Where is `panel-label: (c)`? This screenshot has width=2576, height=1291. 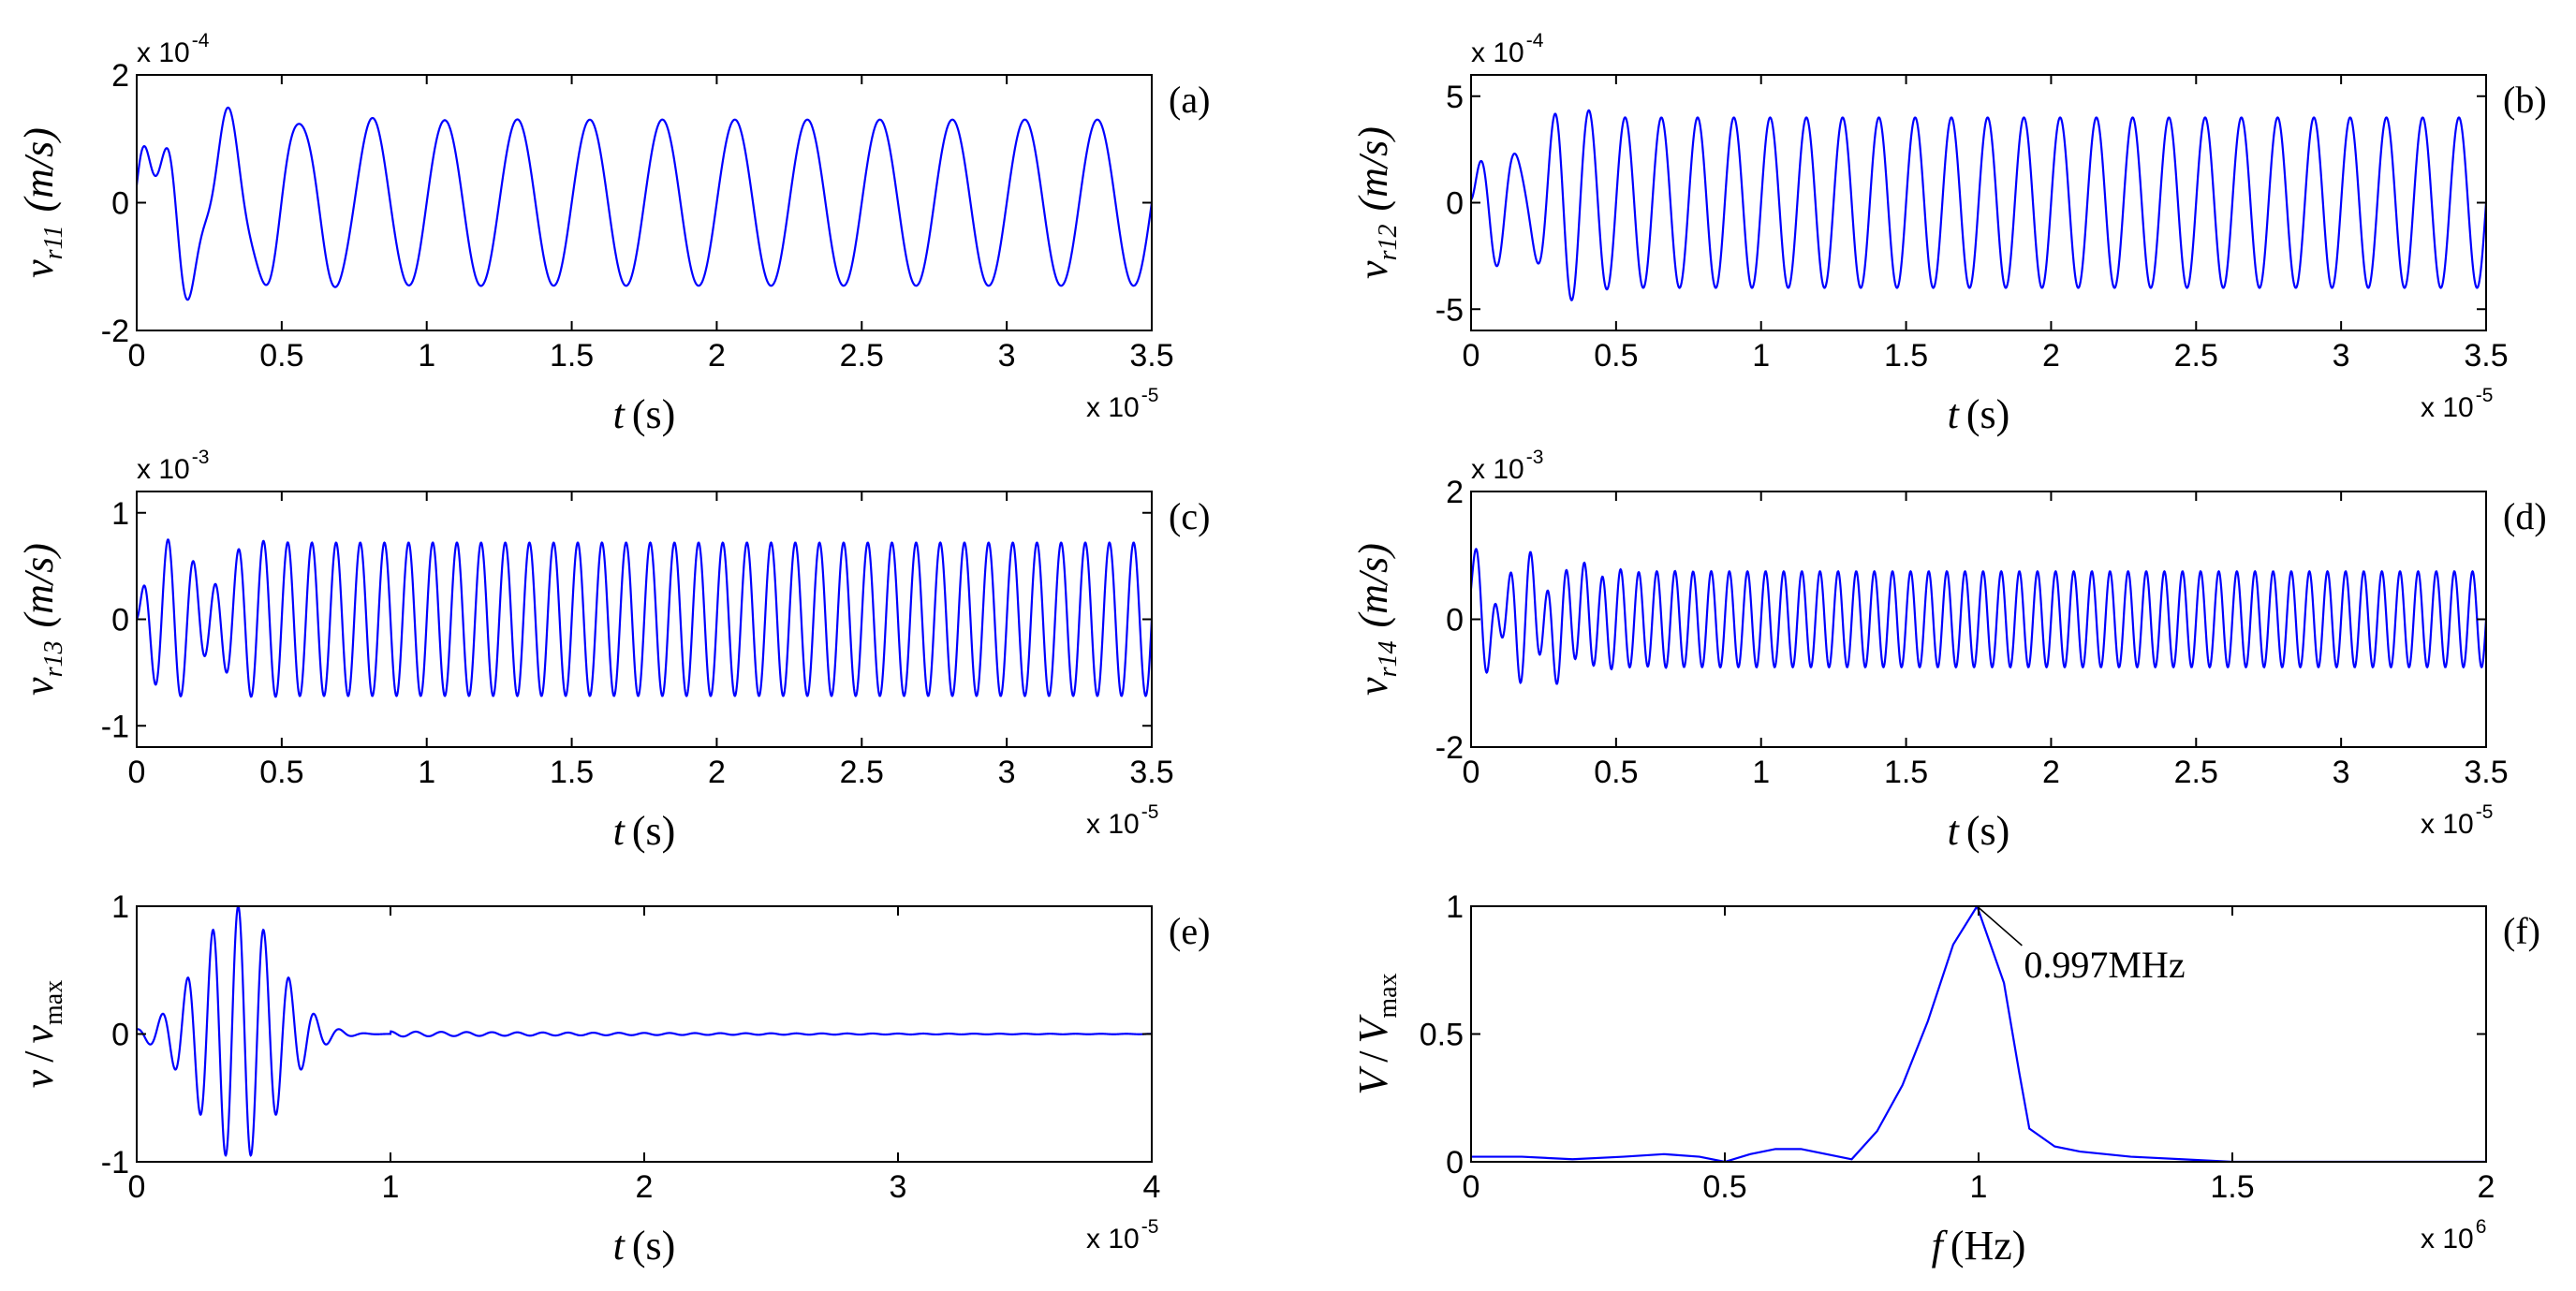 panel-label: (c) is located at coordinates (1189, 516).